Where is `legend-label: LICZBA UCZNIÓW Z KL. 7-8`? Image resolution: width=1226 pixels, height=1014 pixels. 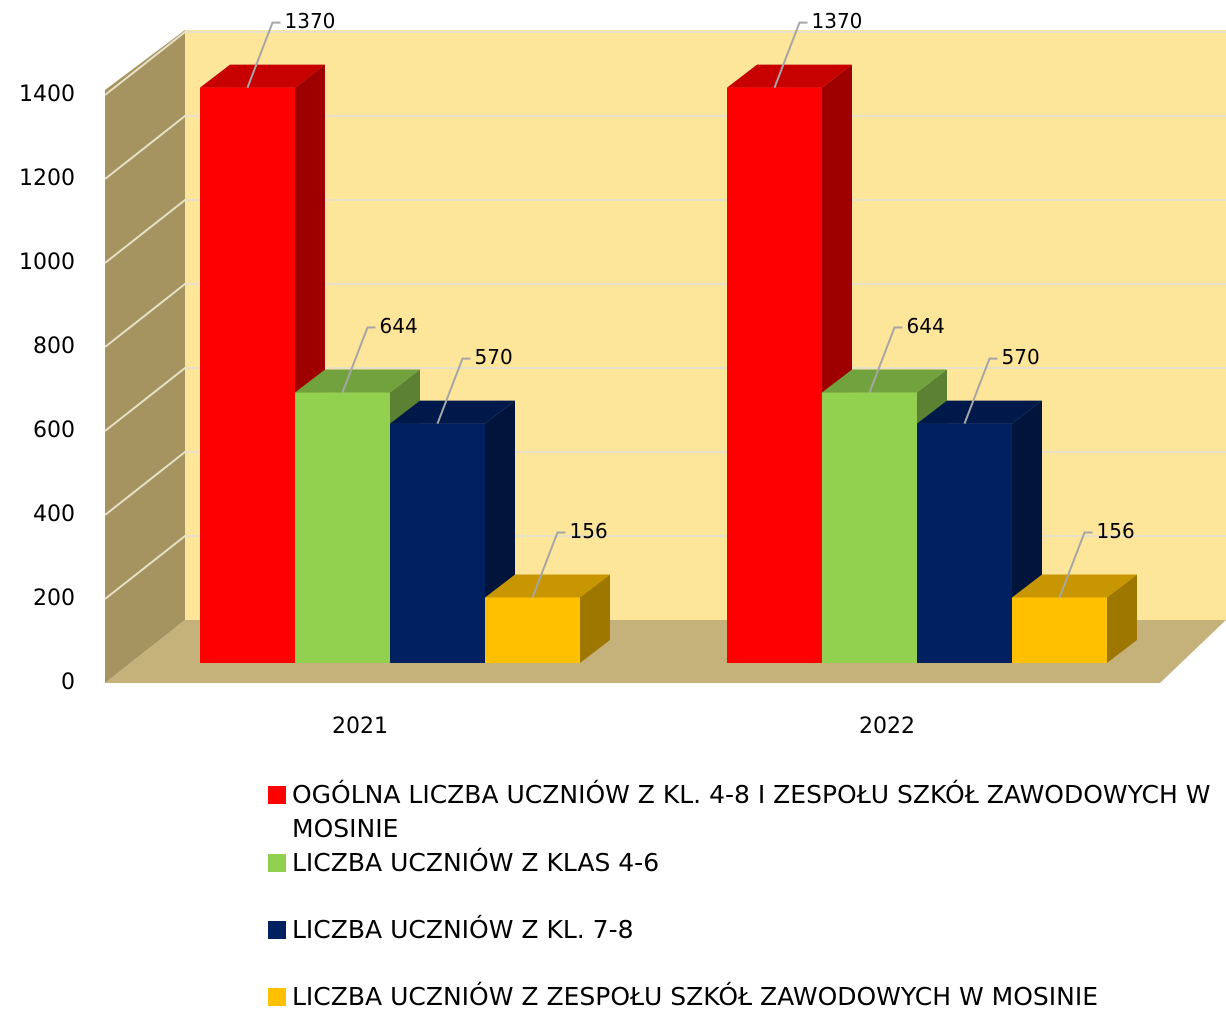 legend-label: LICZBA UCZNIÓW Z KL. 7-8 is located at coordinates (463, 929).